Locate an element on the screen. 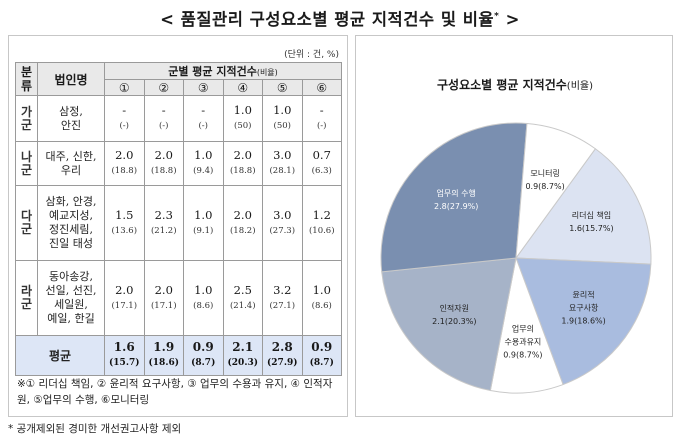  group-cell-5: 3.0 (27.3) is located at coordinates (283, 223).